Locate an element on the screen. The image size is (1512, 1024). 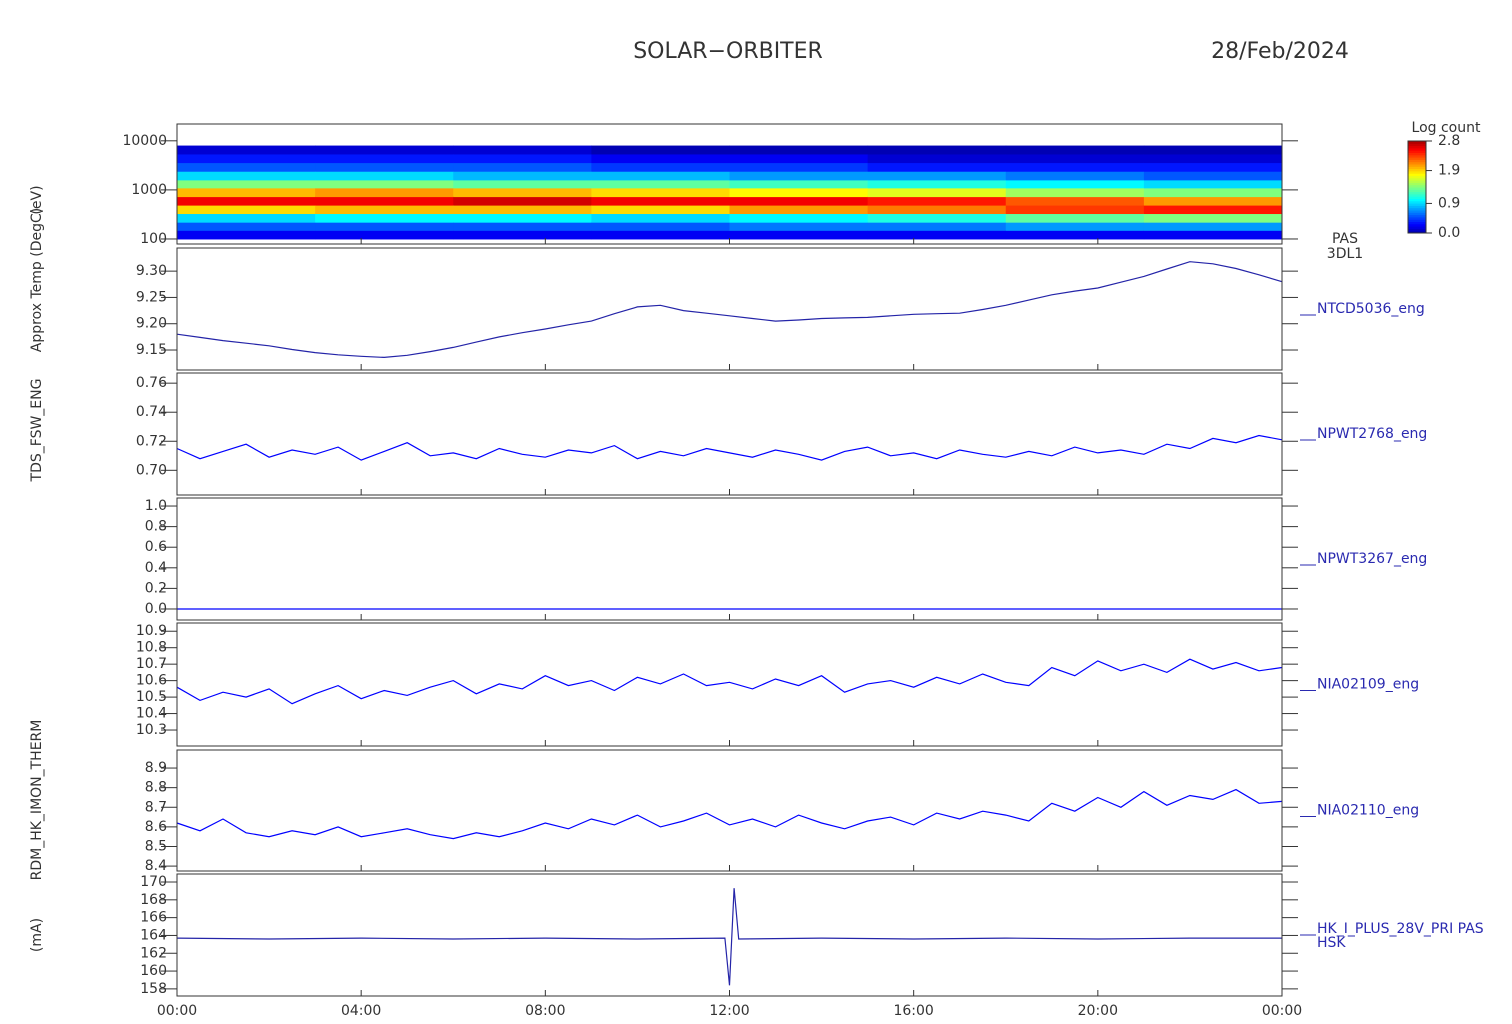
chart-title: SOLAR−ORBITER is located at coordinates (728, 51).